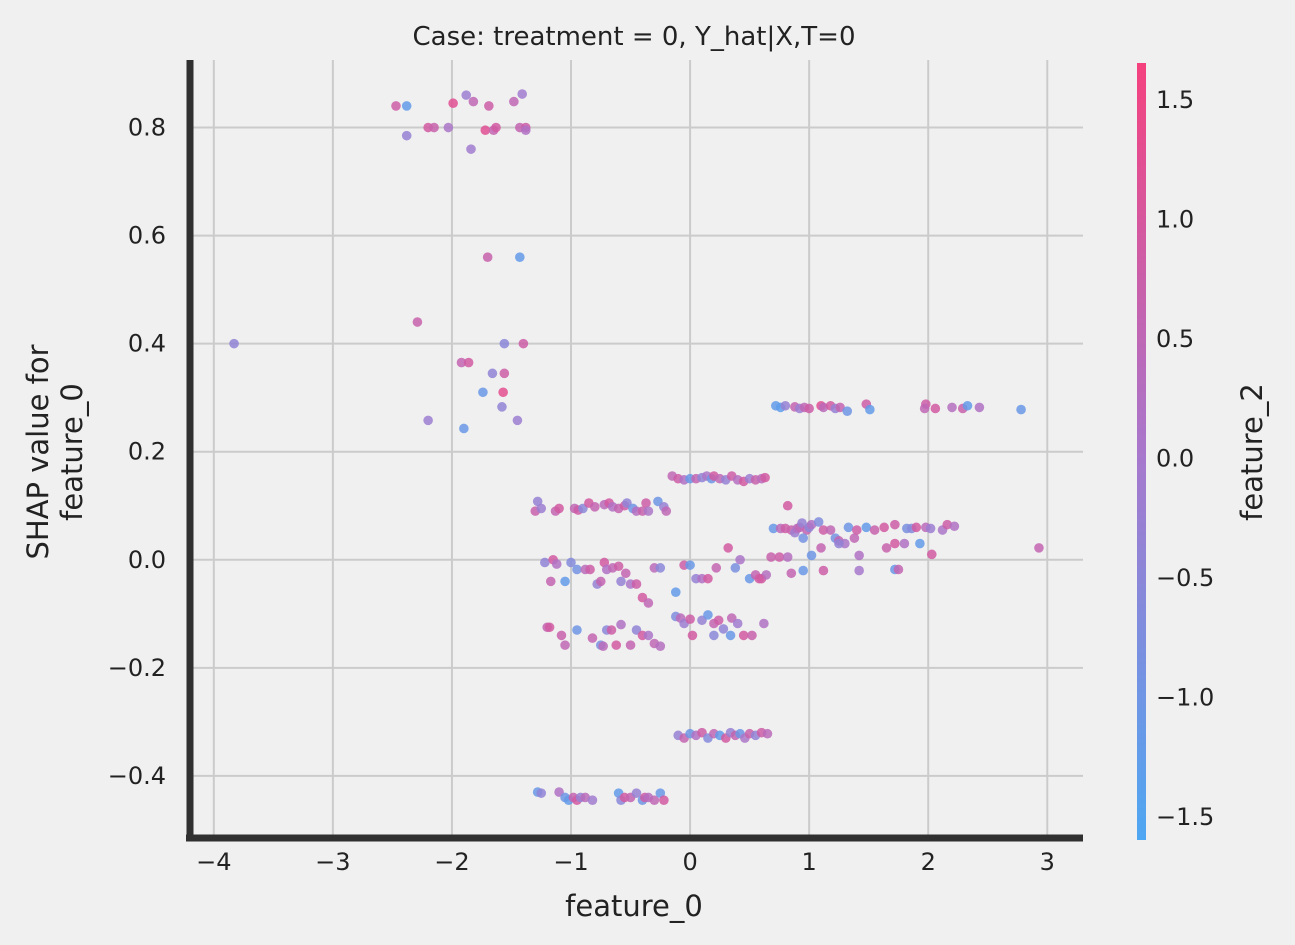 The image size is (1295, 945). I want to click on y-tick-label: 0.0, so click(147, 560).